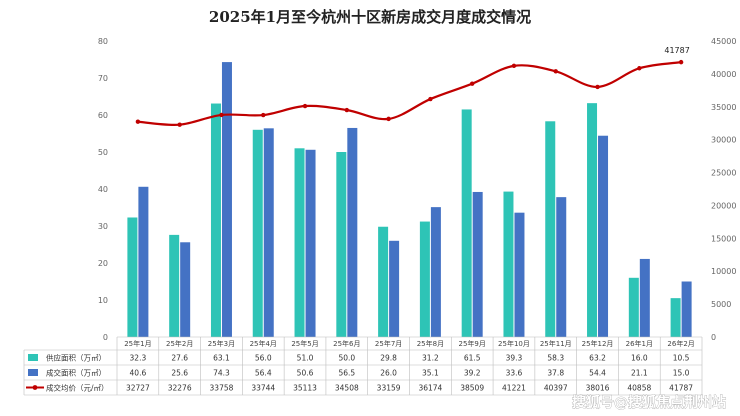 This screenshot has height=416, width=740. Describe the element at coordinates (472, 388) in the screenshot. I see `data-label: 38509` at that location.